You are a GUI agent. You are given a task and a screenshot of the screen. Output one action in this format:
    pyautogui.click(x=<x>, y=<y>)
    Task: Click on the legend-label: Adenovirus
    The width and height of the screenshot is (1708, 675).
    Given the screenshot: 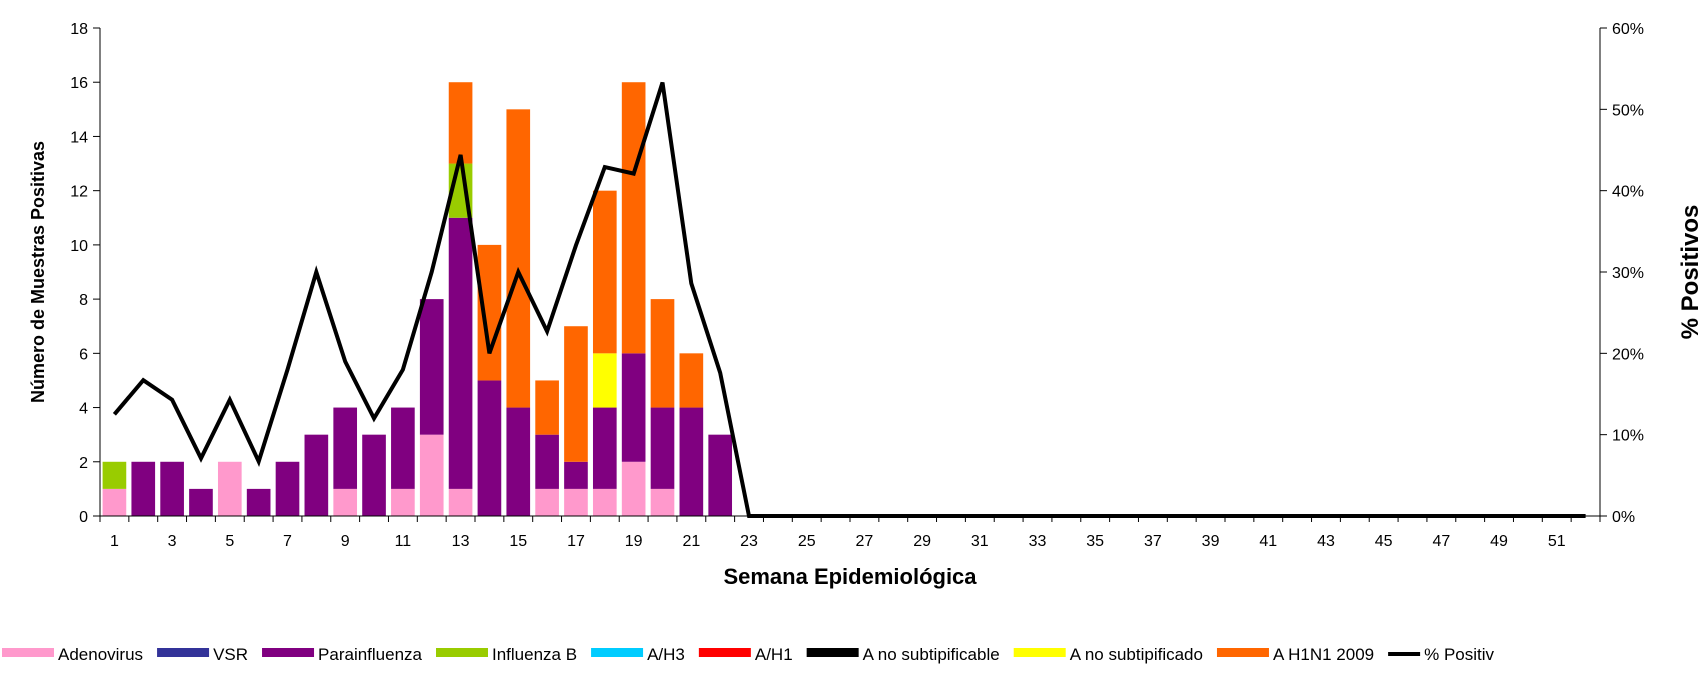 What is the action you would take?
    pyautogui.click(x=100, y=654)
    